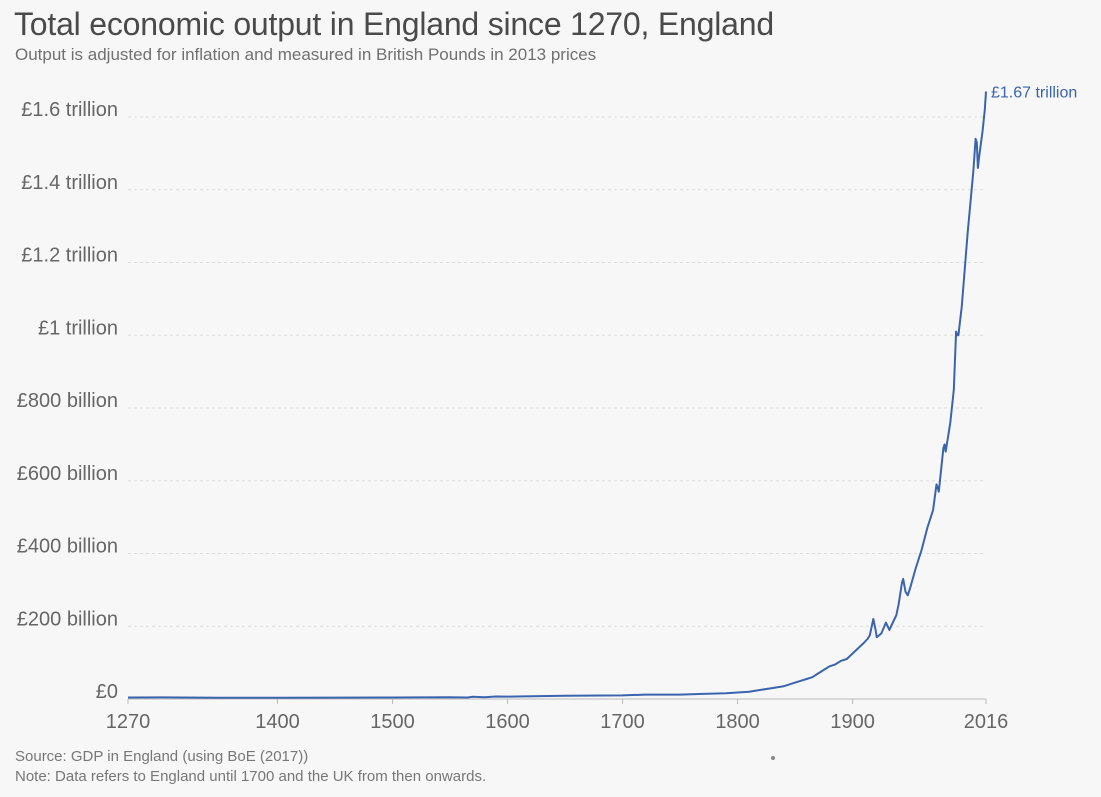 The width and height of the screenshot is (1101, 797). I want to click on y-tick-label: £1.2 trillion, so click(69, 256).